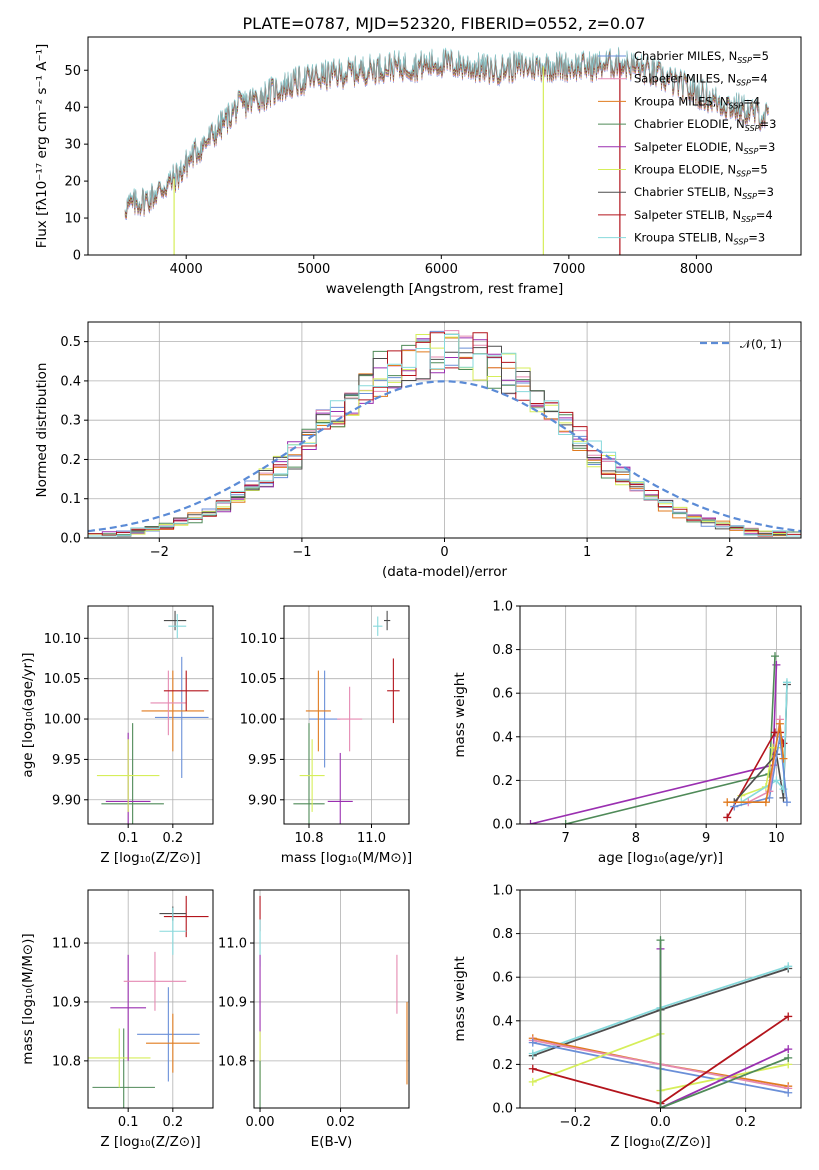  What do you see at coordinates (587, 552) in the screenshot?
I see `x-tick-label: 1` at bounding box center [587, 552].